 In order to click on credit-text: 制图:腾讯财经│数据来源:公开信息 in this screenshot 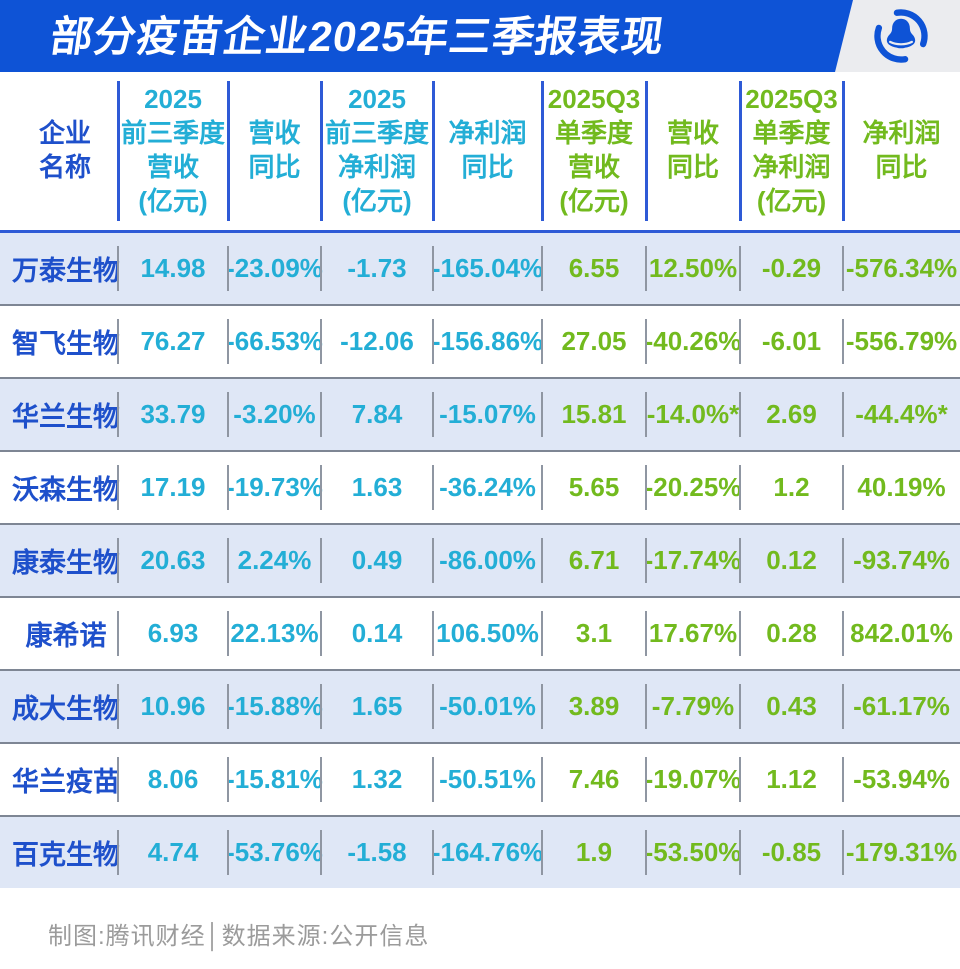, I will do `click(239, 936)`.